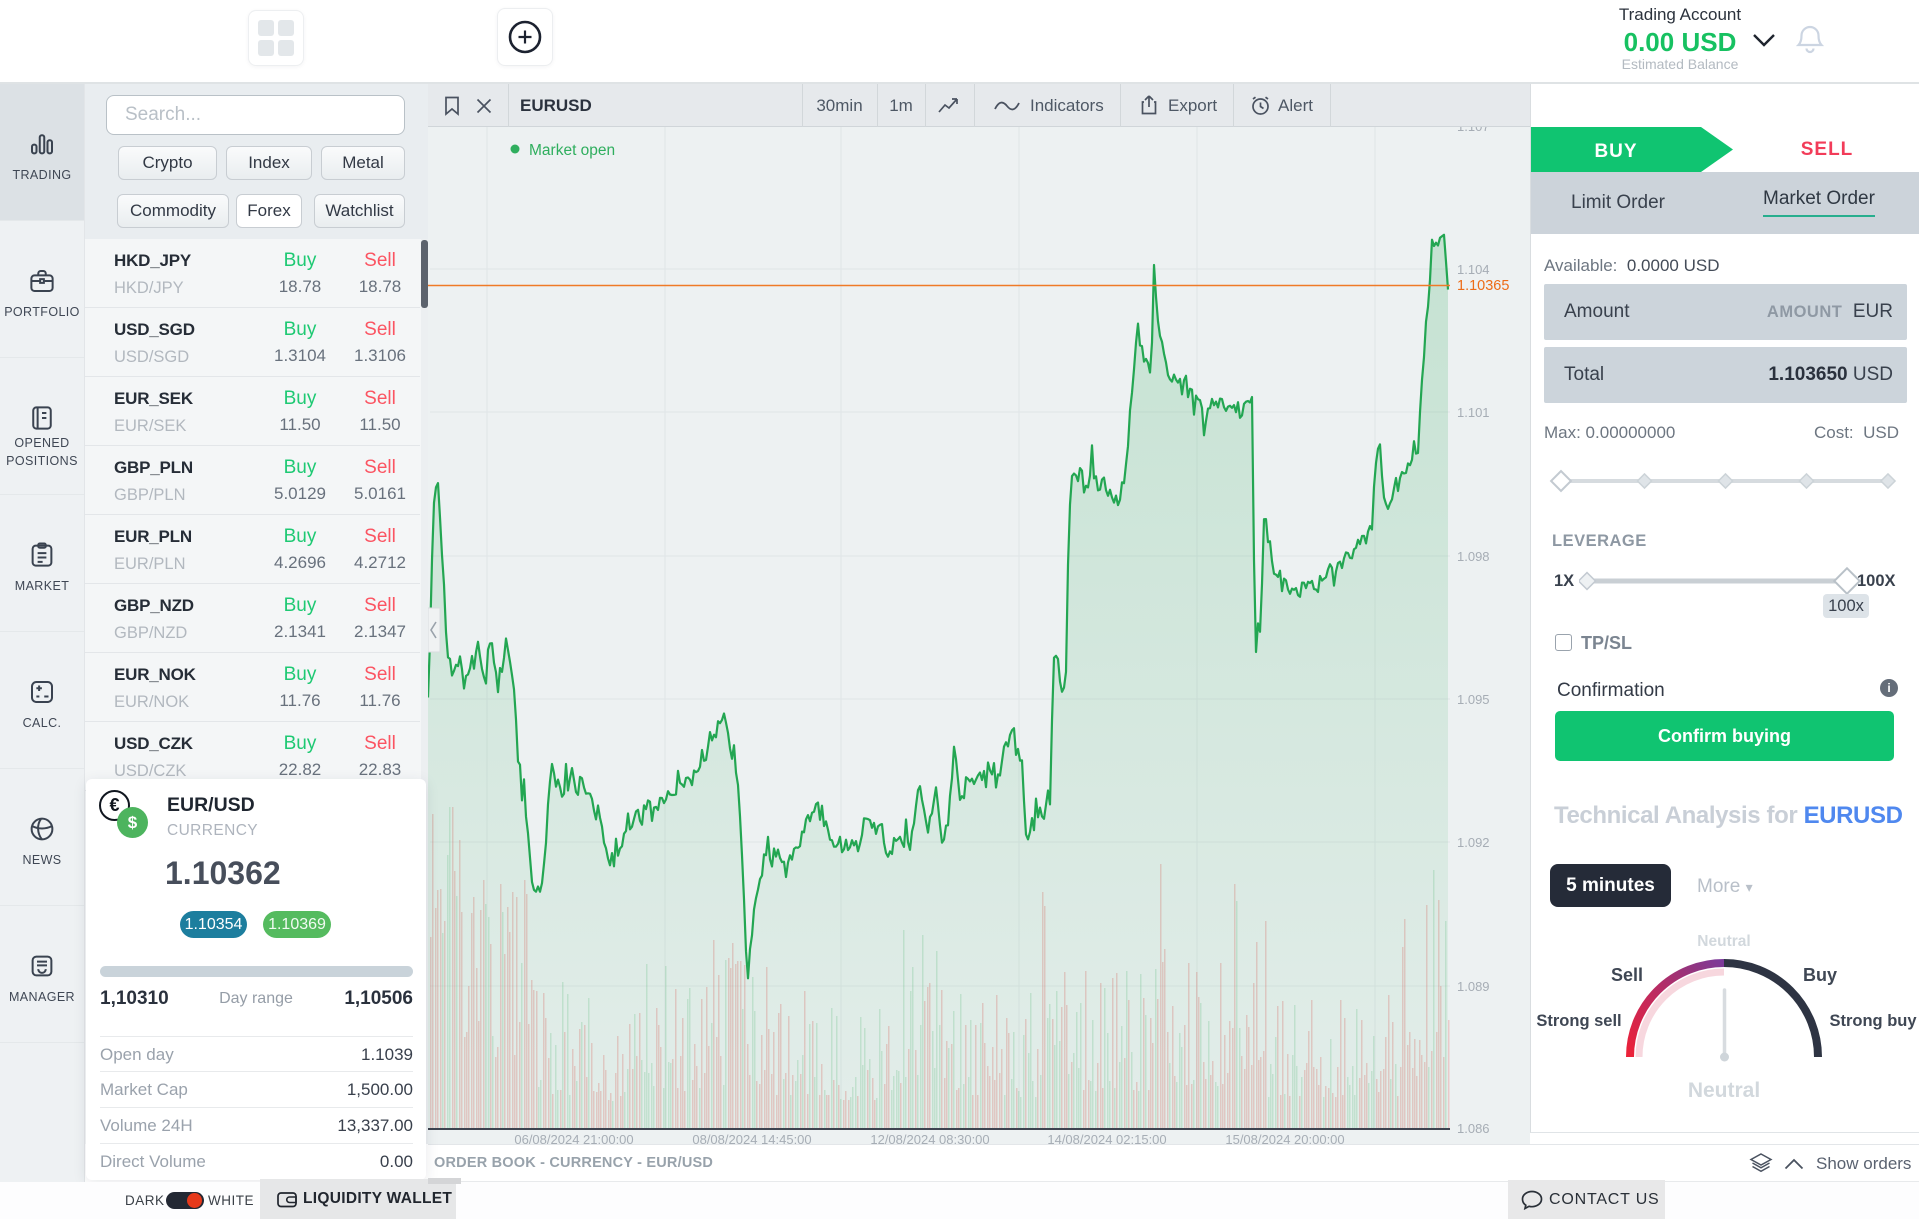  I want to click on svg-text: 1.086, so click(1473, 1128).